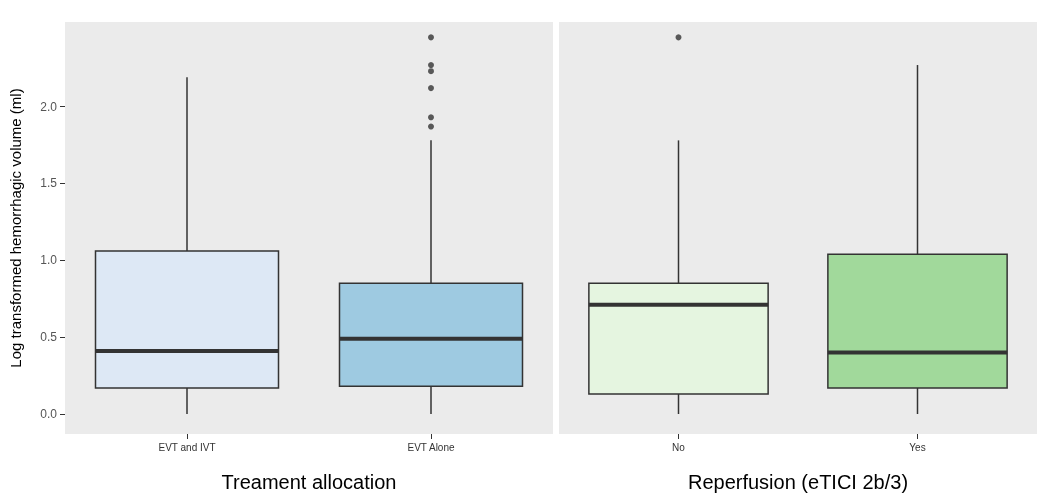 Image resolution: width=1041 pixels, height=497 pixels. What do you see at coordinates (49, 106) in the screenshot?
I see `y-tick-label: 2.0` at bounding box center [49, 106].